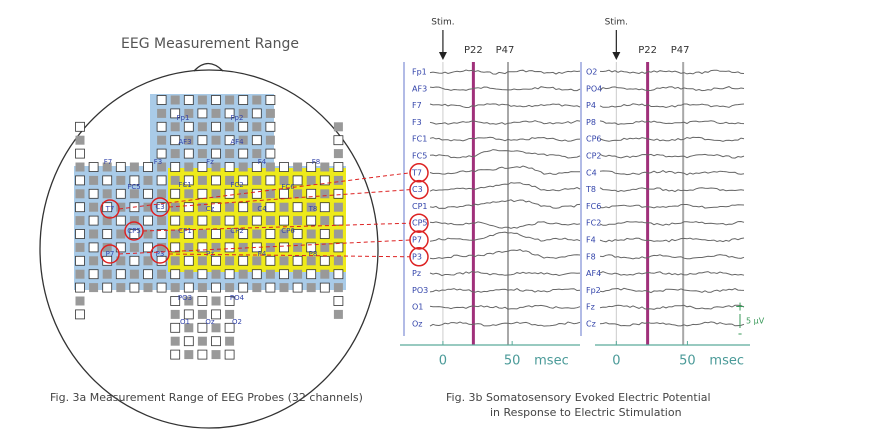 The image size is (869, 442). I want to click on scale-minus: -, so click(740, 334).